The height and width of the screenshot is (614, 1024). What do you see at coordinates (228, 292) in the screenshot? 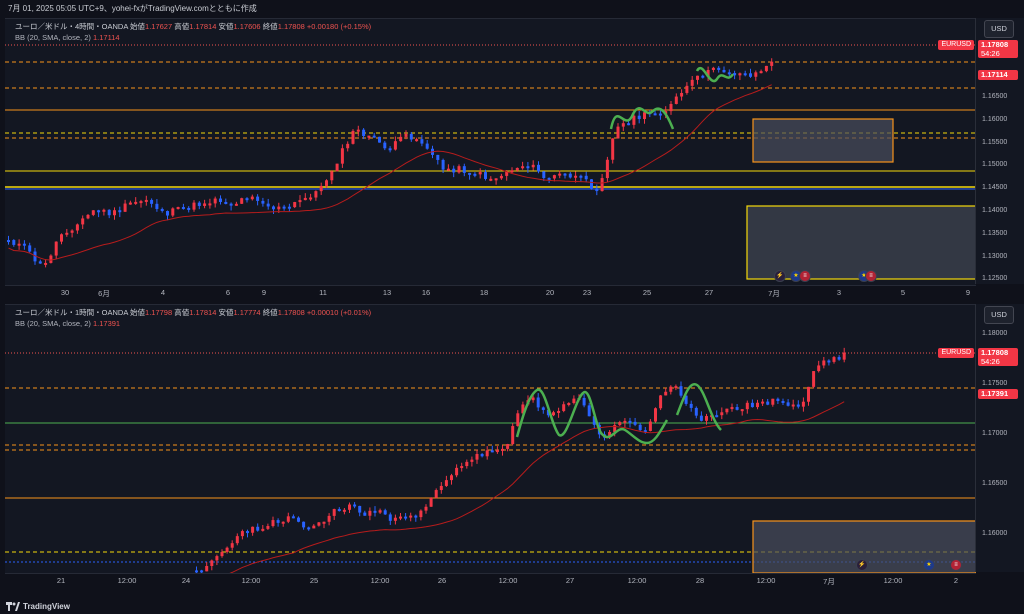
I see `time-tick: 6` at bounding box center [228, 292].